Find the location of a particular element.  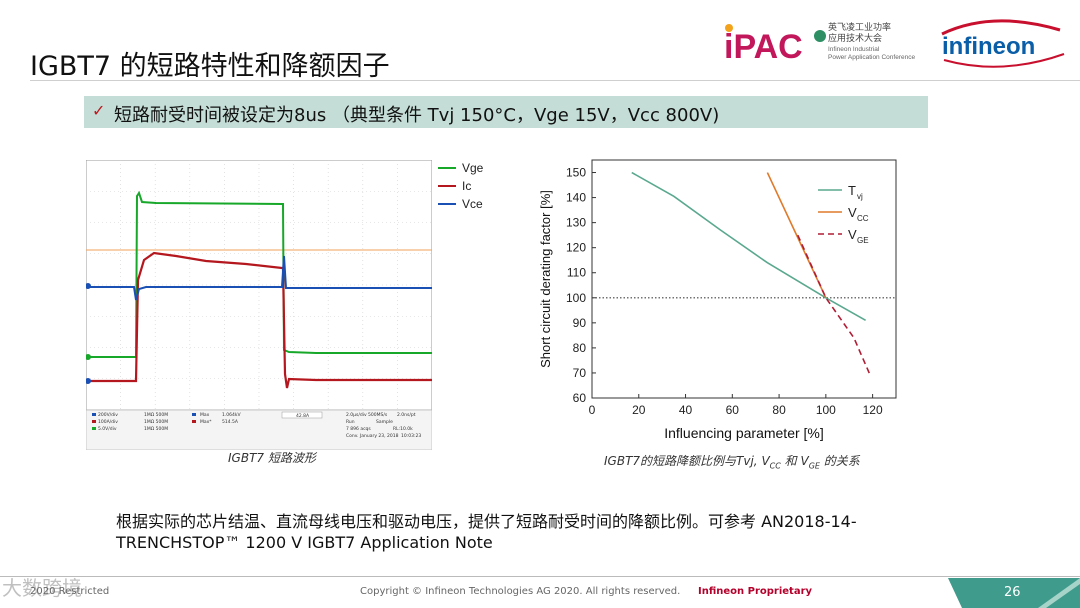

legend-sub-vge: GE is located at coordinates (863, 240).